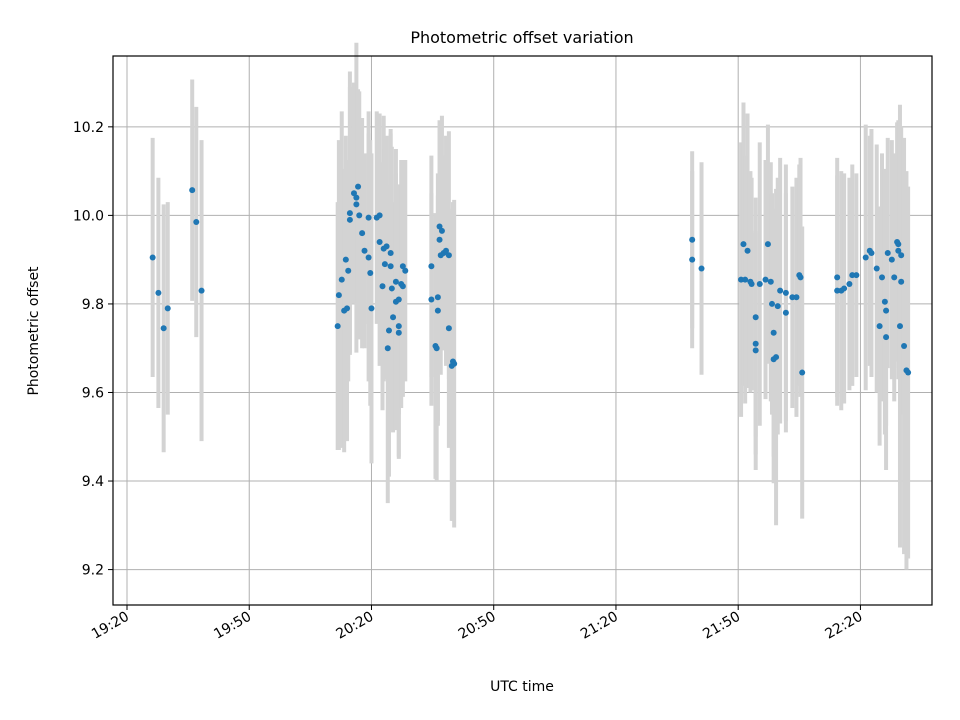 Image resolution: width=960 pixels, height=720 pixels. What do you see at coordinates (93, 393) in the screenshot?
I see `y-tick-label: 9.6` at bounding box center [93, 393].